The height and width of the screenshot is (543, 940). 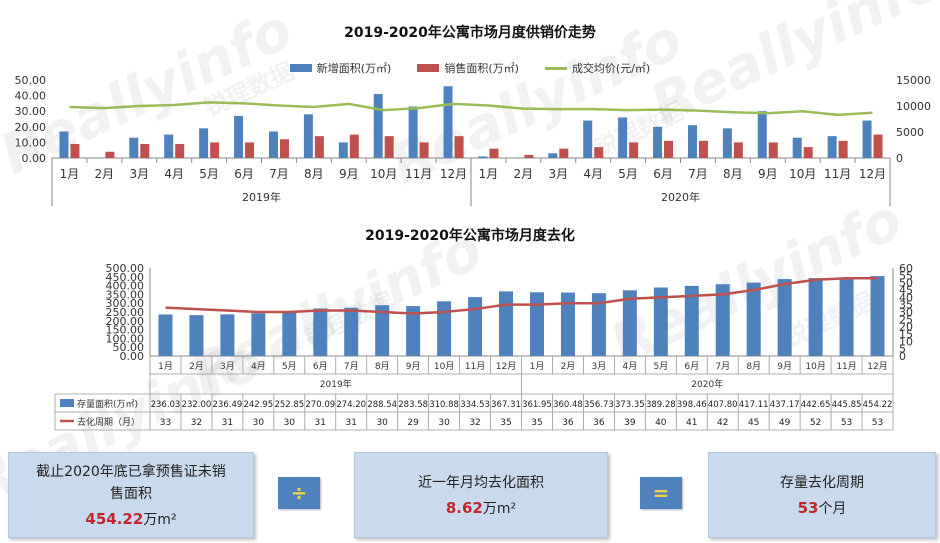 What do you see at coordinates (733, 174) in the screenshot?
I see `x-tick-label: 8月` at bounding box center [733, 174].